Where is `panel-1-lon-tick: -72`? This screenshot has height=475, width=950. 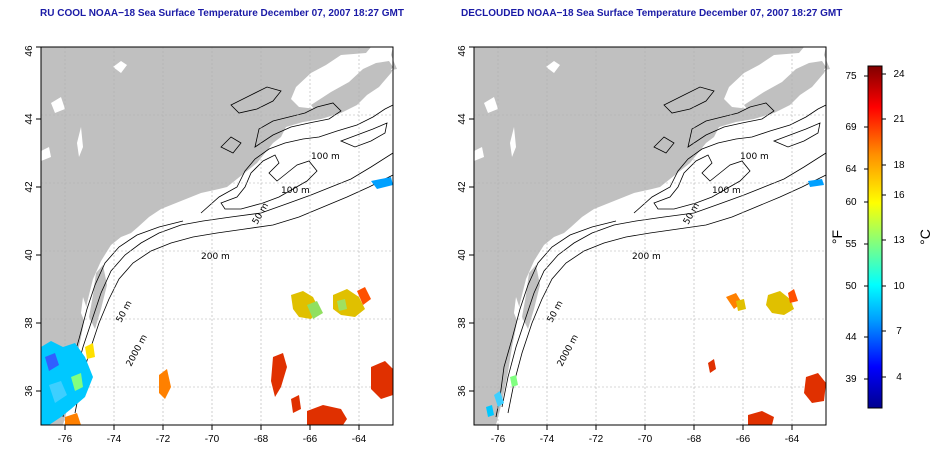
panel-1-lon-tick: -72 is located at coordinates (163, 439).